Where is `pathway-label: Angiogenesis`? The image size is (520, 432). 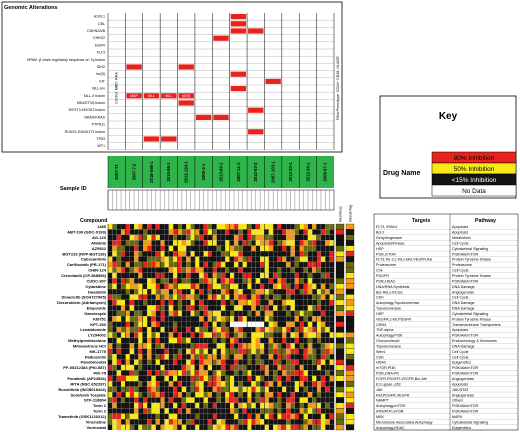
pathway-label: Angiogenesis is located at coordinates (463, 395).